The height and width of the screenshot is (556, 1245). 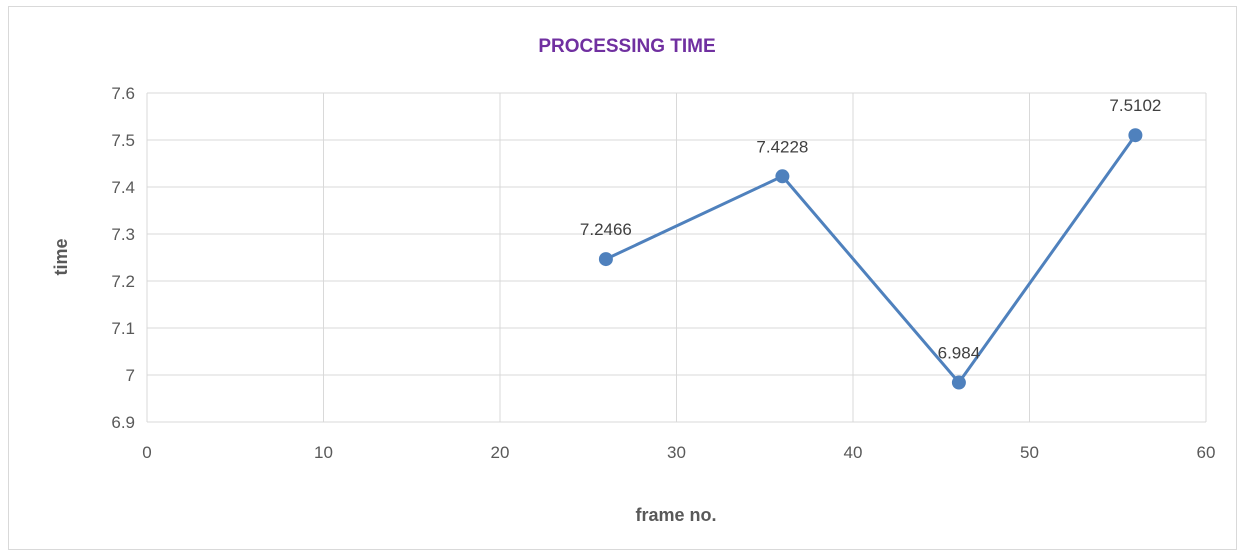 I want to click on x-axis-ticks: 0 10 20 30 40 50 60, so click(x=678, y=452).